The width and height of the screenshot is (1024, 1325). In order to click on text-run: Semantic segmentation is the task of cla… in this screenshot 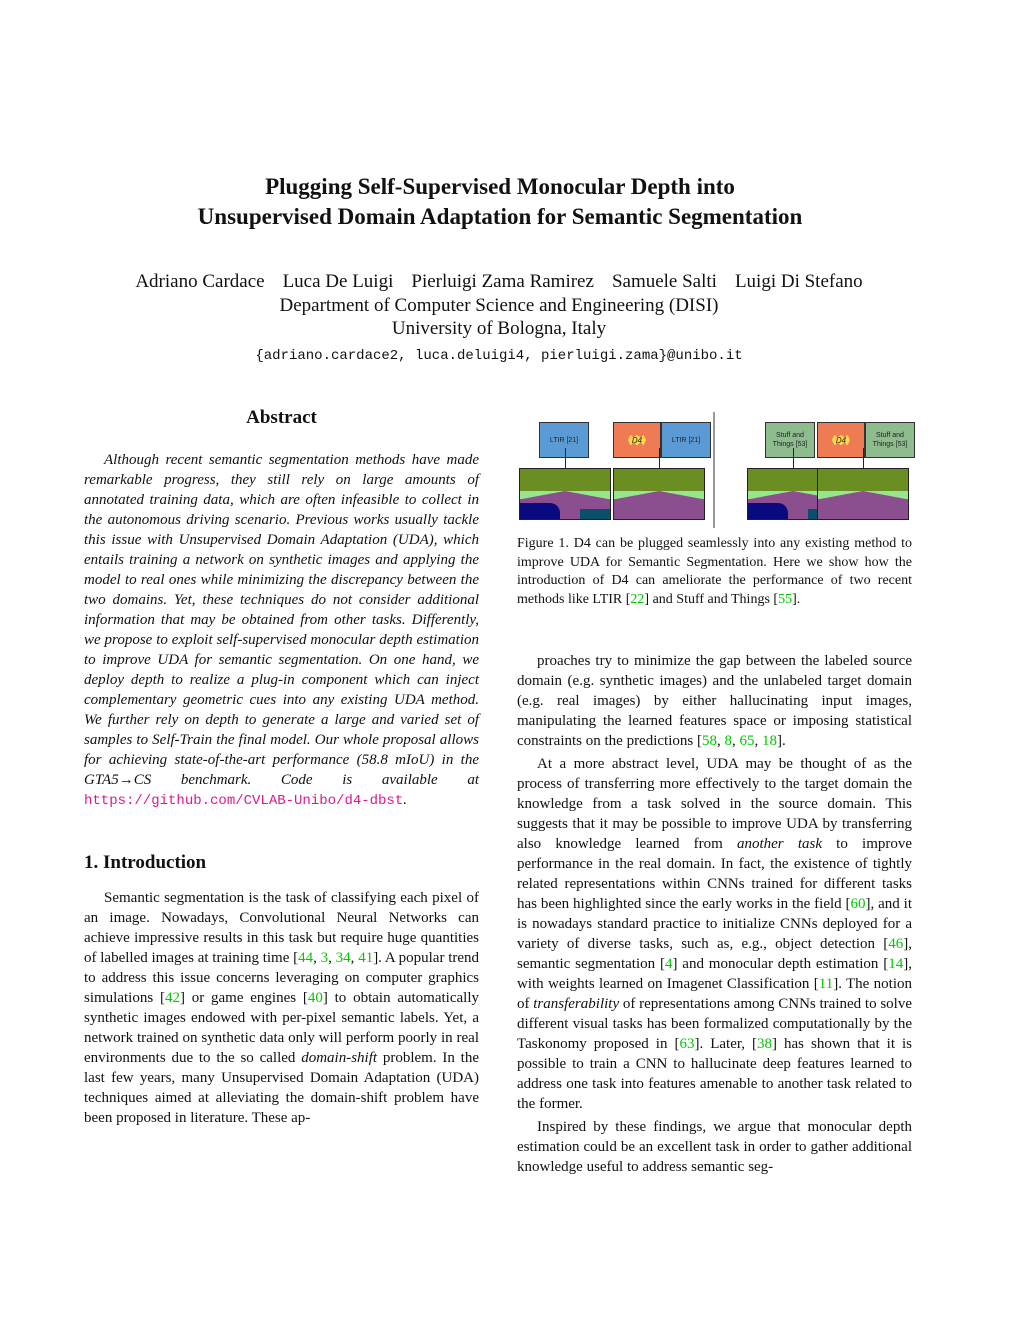, I will do `click(281, 928)`.